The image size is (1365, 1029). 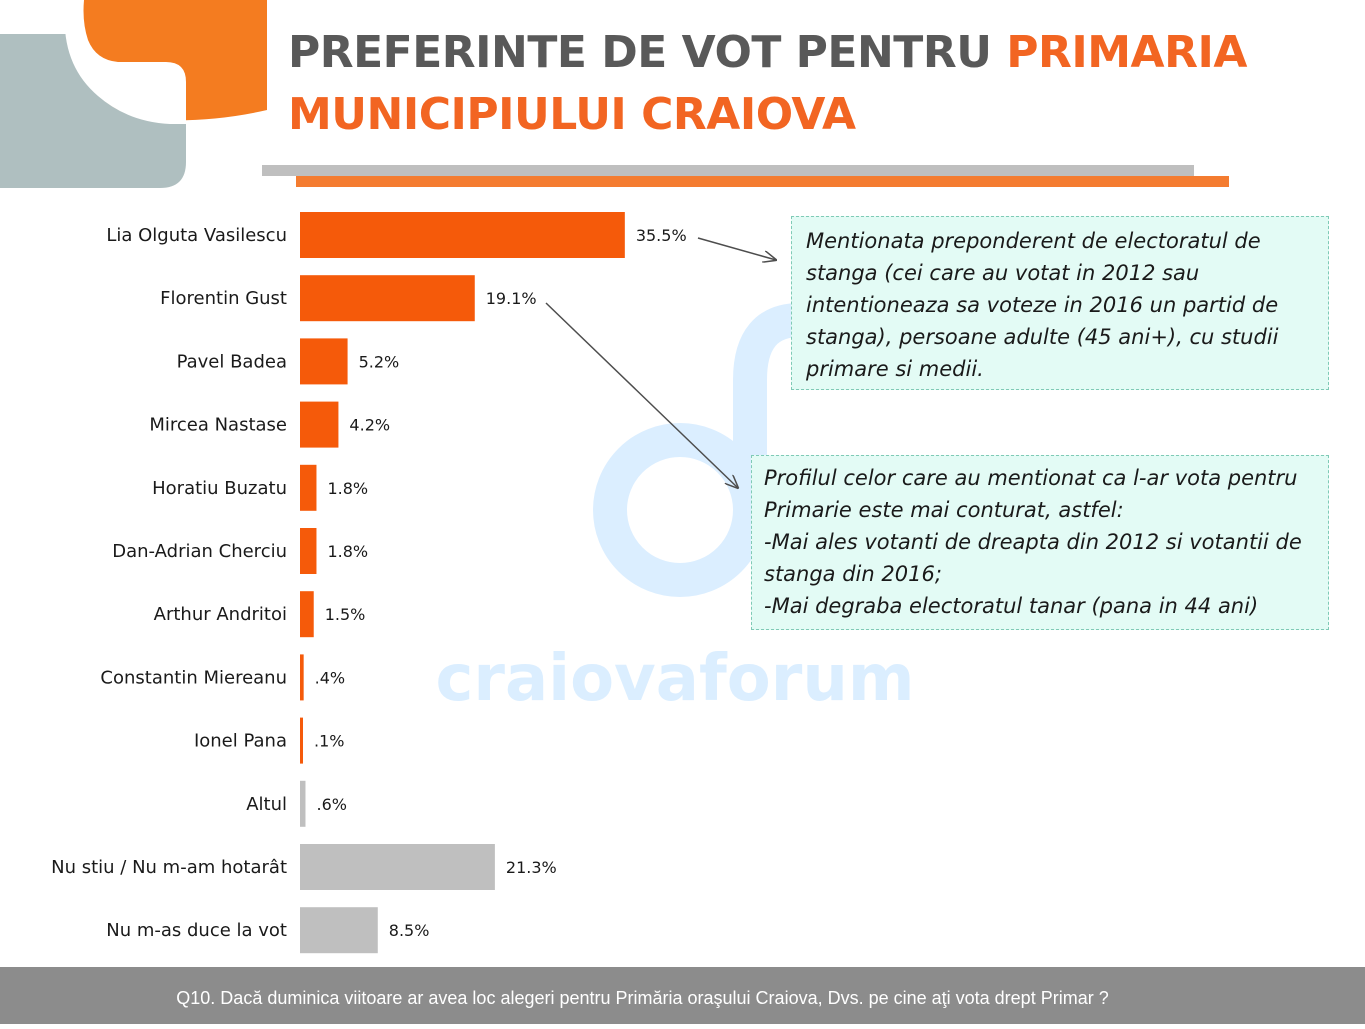 I want to click on value-label: .6%, so click(x=331, y=804).